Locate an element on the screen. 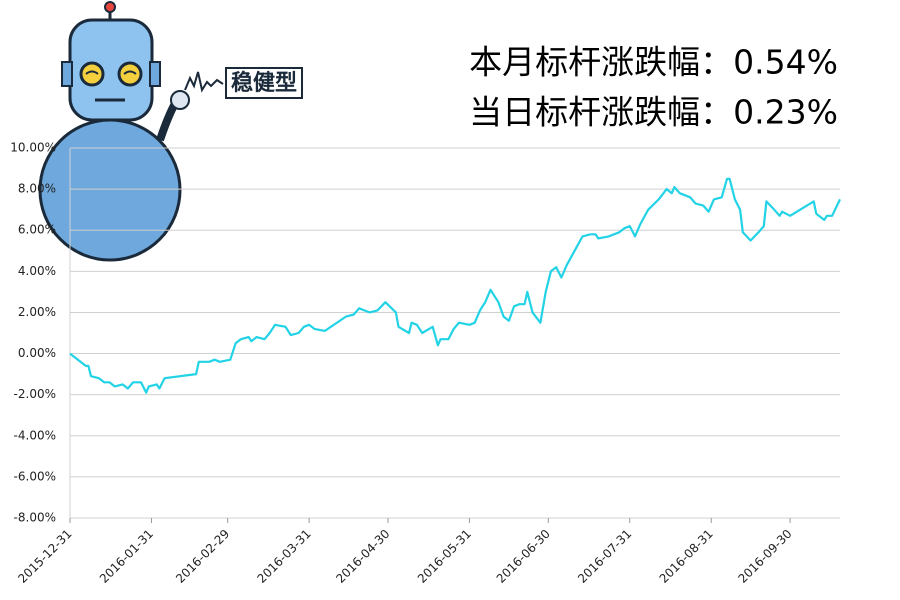 The image size is (900, 600). x-tick-label: 2016-05-31 is located at coordinates (444, 556).